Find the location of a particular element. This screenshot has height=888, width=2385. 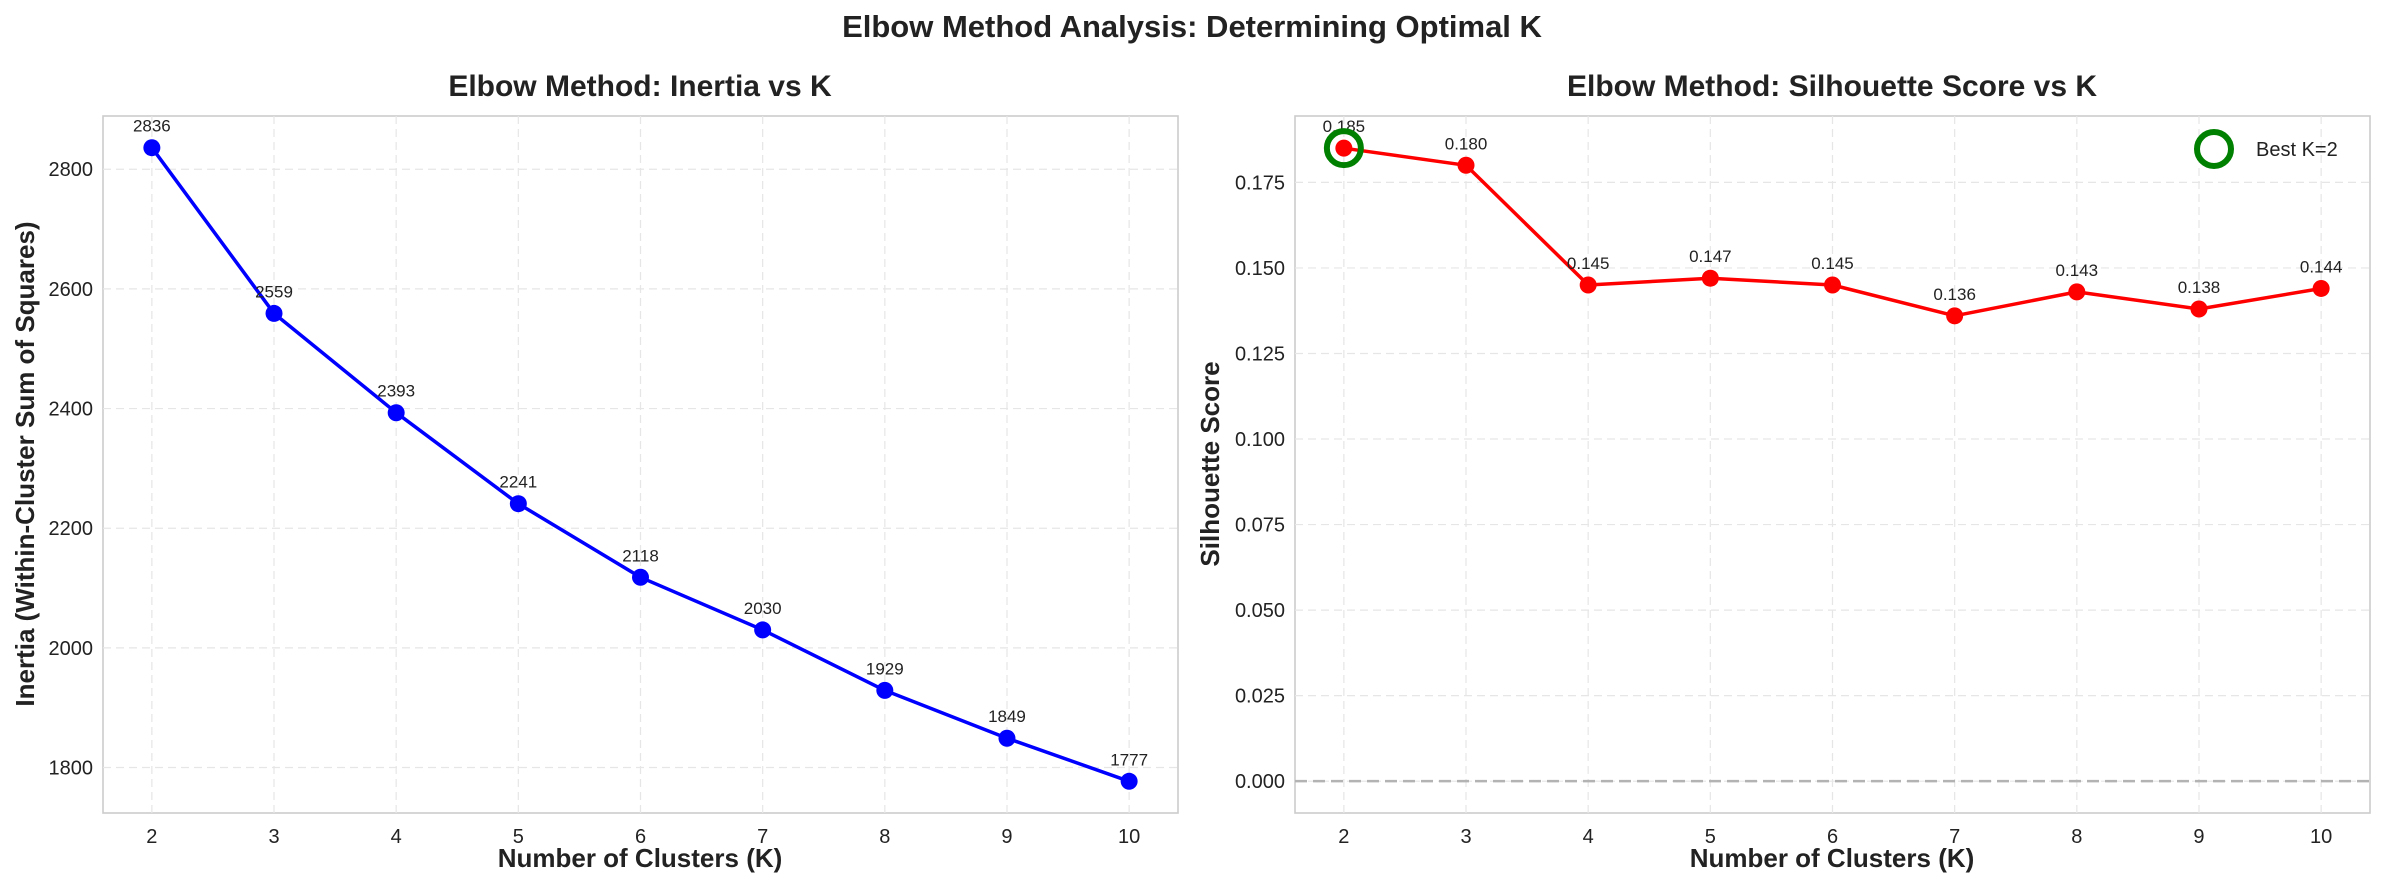

inertia-data-label: 2559 is located at coordinates (274, 291).